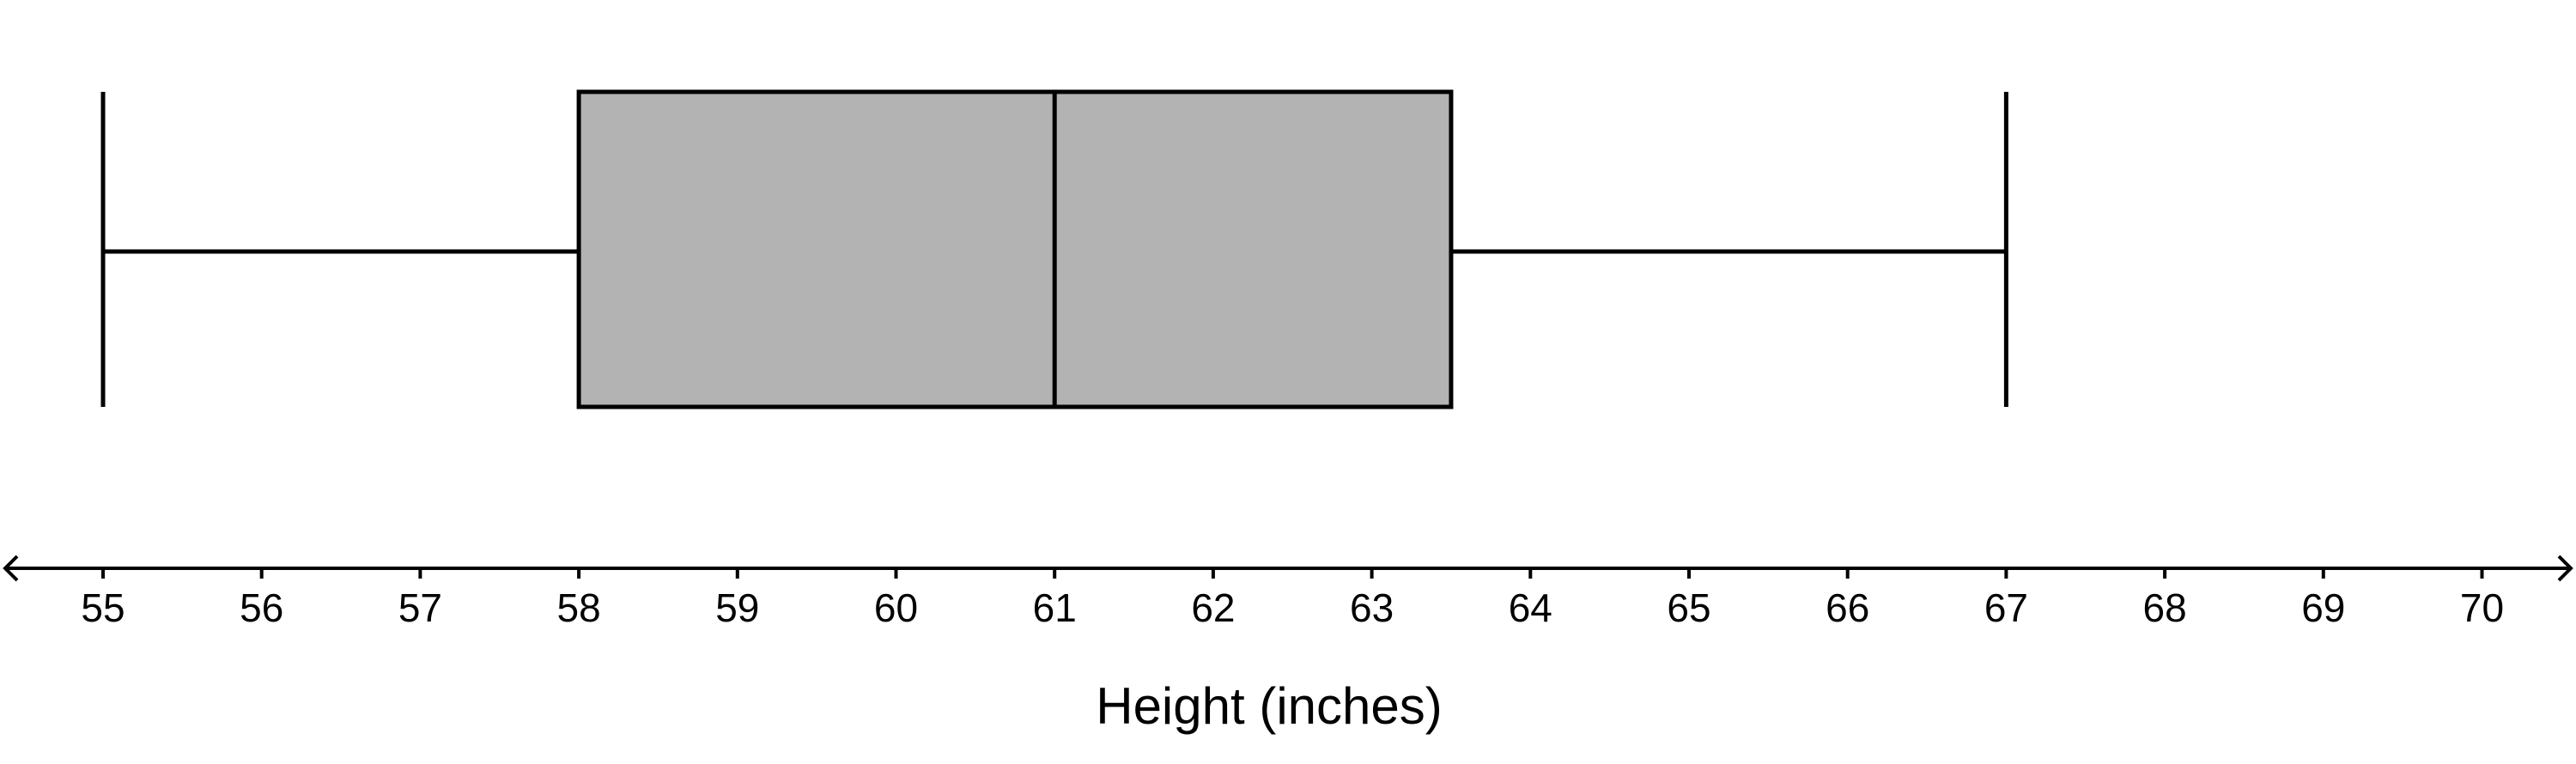 This screenshot has width=2576, height=764. What do you see at coordinates (1530, 608) in the screenshot?
I see `x-tick-label: 64` at bounding box center [1530, 608].